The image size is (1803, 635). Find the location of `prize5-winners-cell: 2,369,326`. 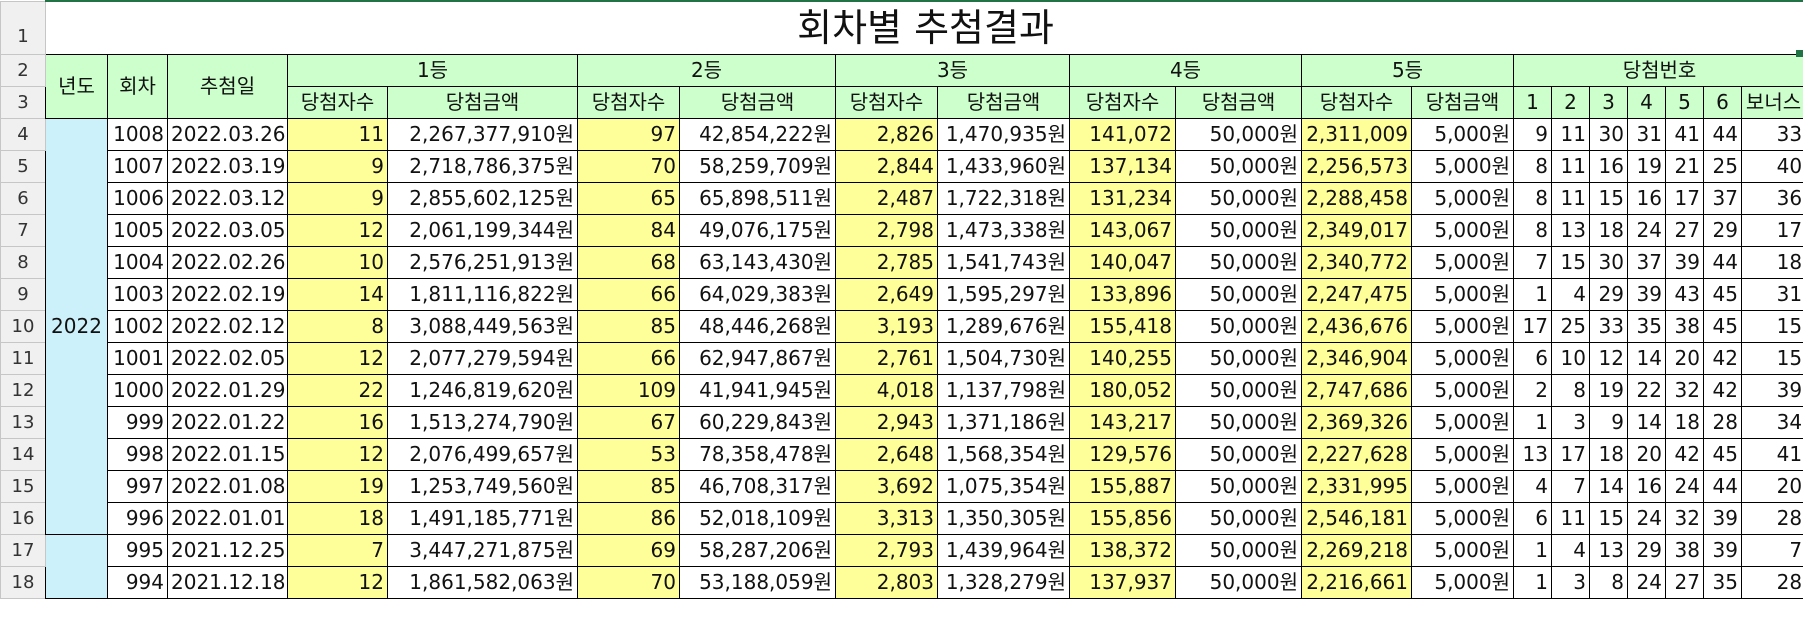

prize5-winners-cell: 2,369,326 is located at coordinates (1356, 422).